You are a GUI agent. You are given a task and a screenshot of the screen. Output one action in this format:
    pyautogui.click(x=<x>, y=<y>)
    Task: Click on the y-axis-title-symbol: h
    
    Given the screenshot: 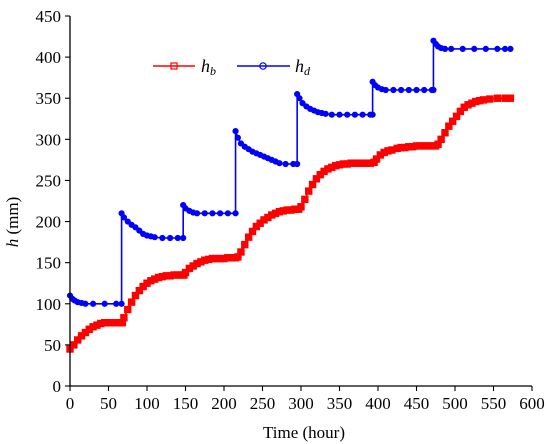 What is the action you would take?
    pyautogui.click(x=12, y=243)
    